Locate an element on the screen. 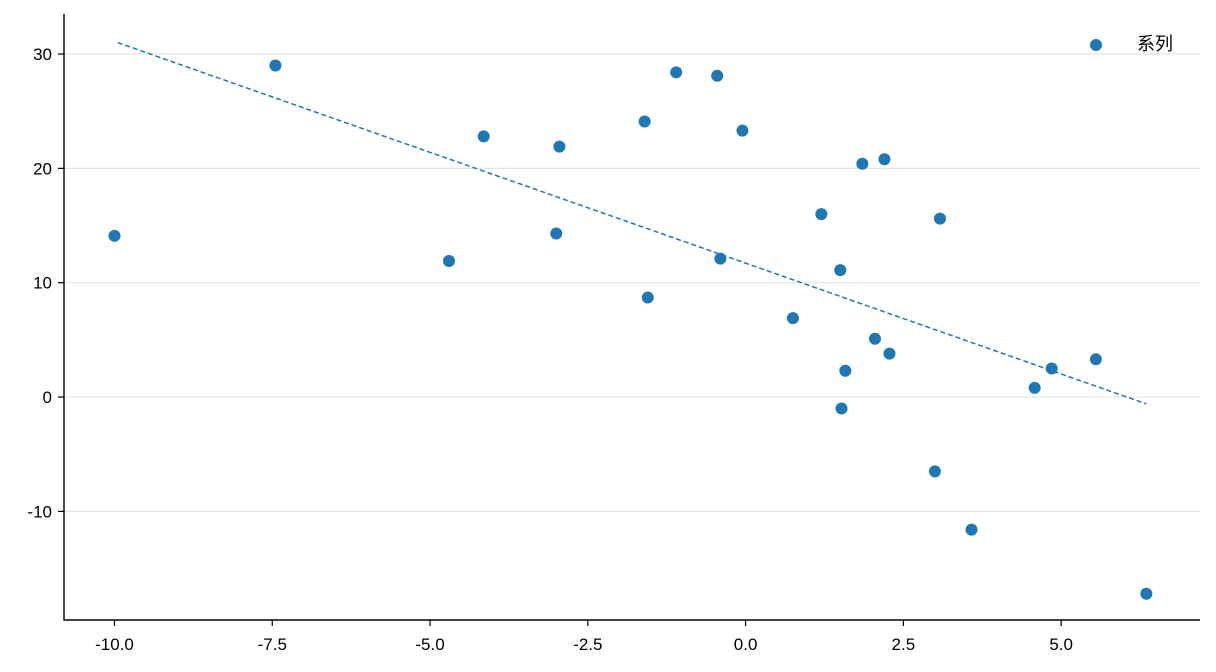  x-tick-label-3: -2.5 is located at coordinates (587, 644).